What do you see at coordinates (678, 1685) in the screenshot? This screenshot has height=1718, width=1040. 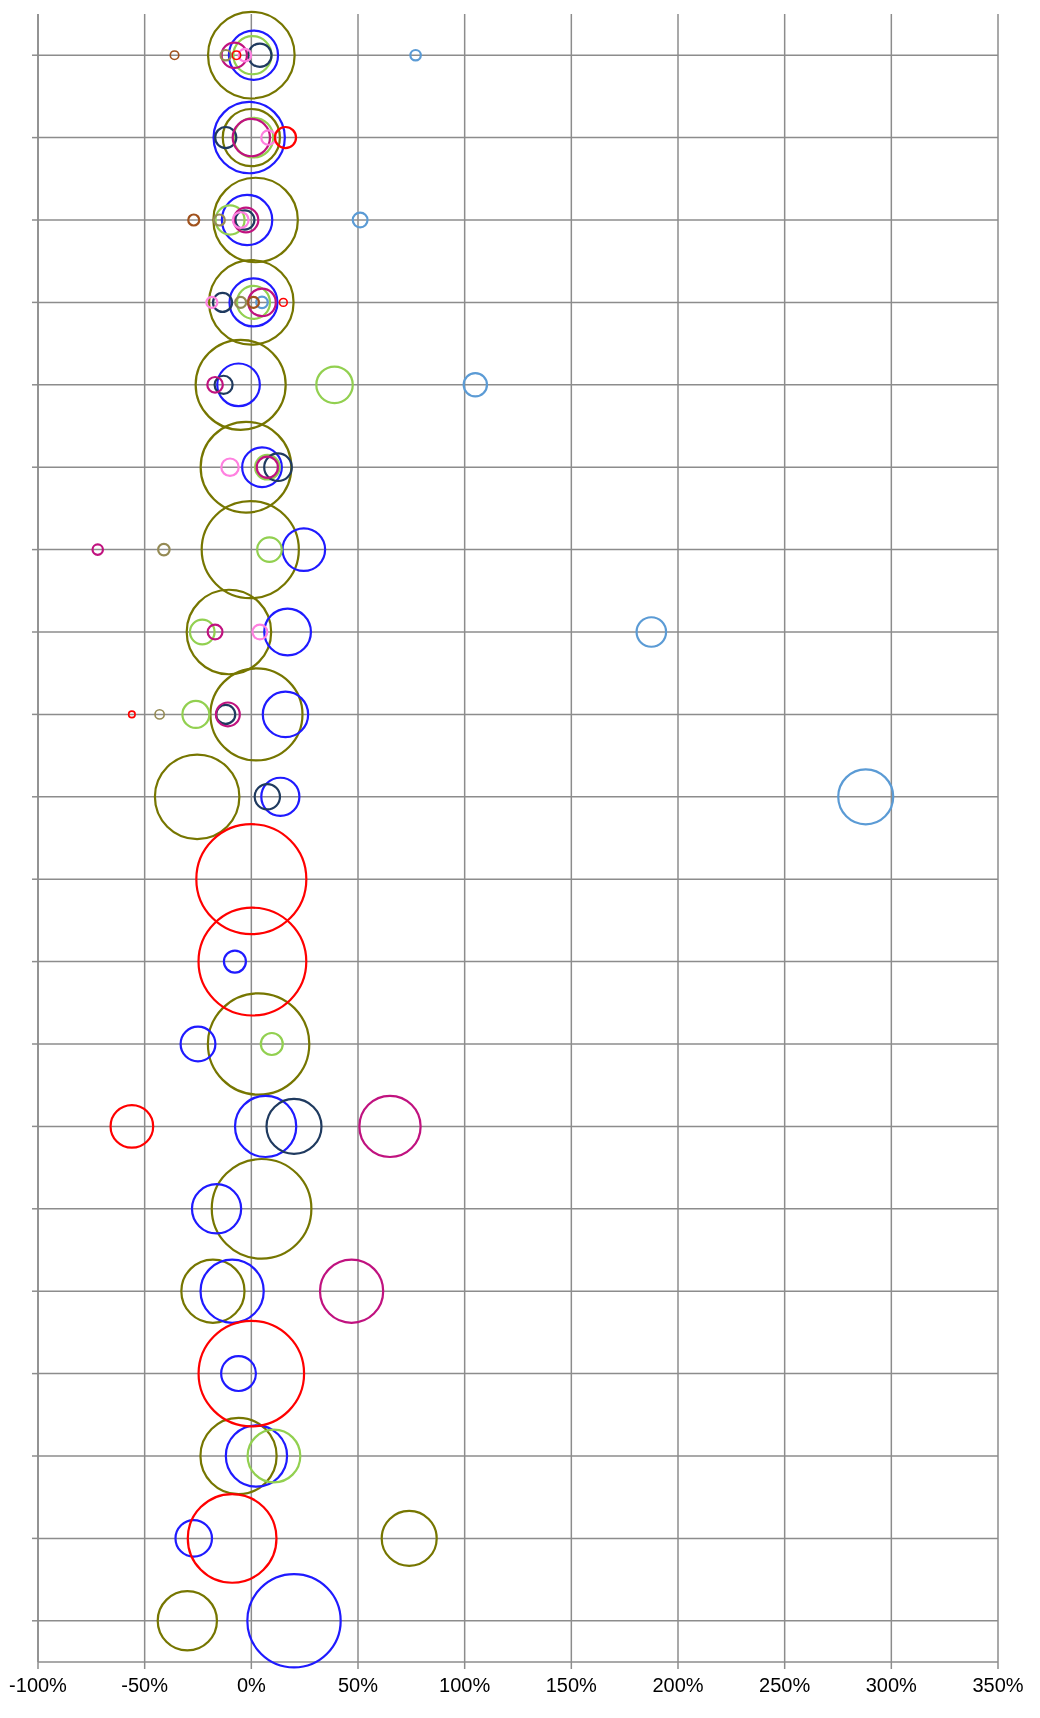 I see `x-tick-label: 200%` at bounding box center [678, 1685].